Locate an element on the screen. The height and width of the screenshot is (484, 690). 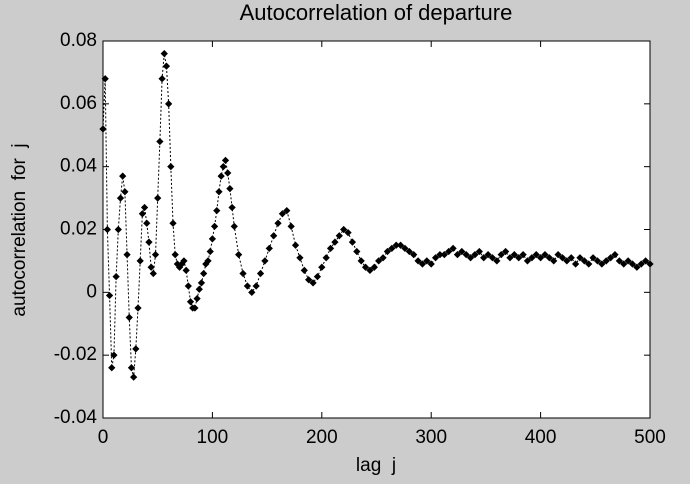
y-tick-label: 0 is located at coordinates (91, 291).